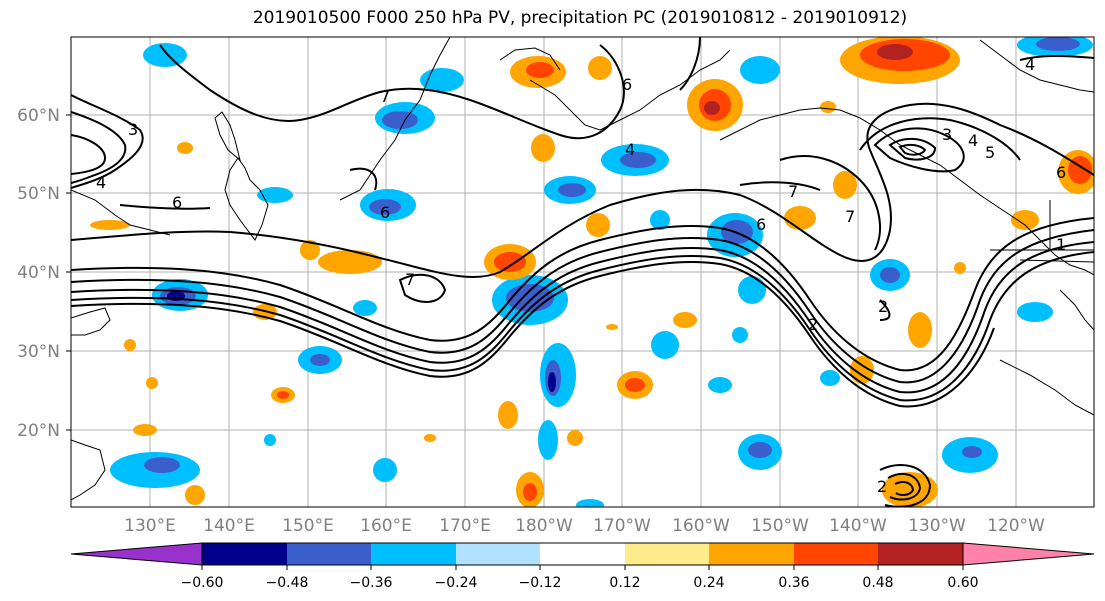  What do you see at coordinates (38, 116) in the screenshot?
I see `lat-label: 60°N` at bounding box center [38, 116].